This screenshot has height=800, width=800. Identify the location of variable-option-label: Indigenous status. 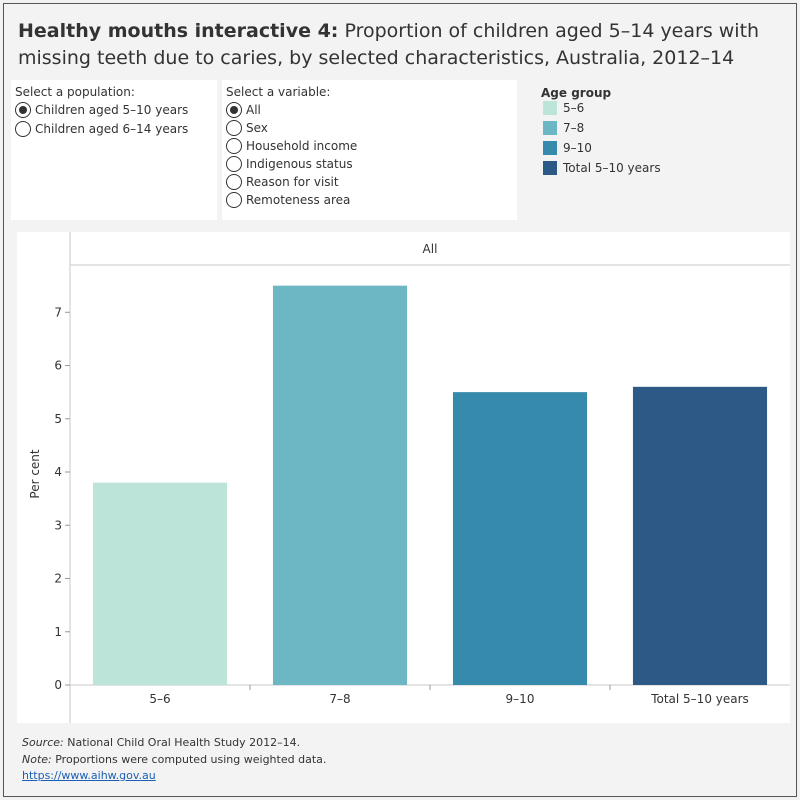
(299, 164).